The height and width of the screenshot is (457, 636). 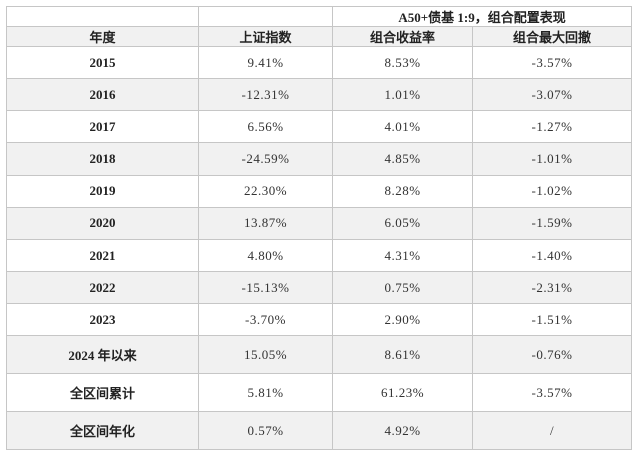 What do you see at coordinates (402, 255) in the screenshot?
I see `portfolio-return-cell: 4.31%` at bounding box center [402, 255].